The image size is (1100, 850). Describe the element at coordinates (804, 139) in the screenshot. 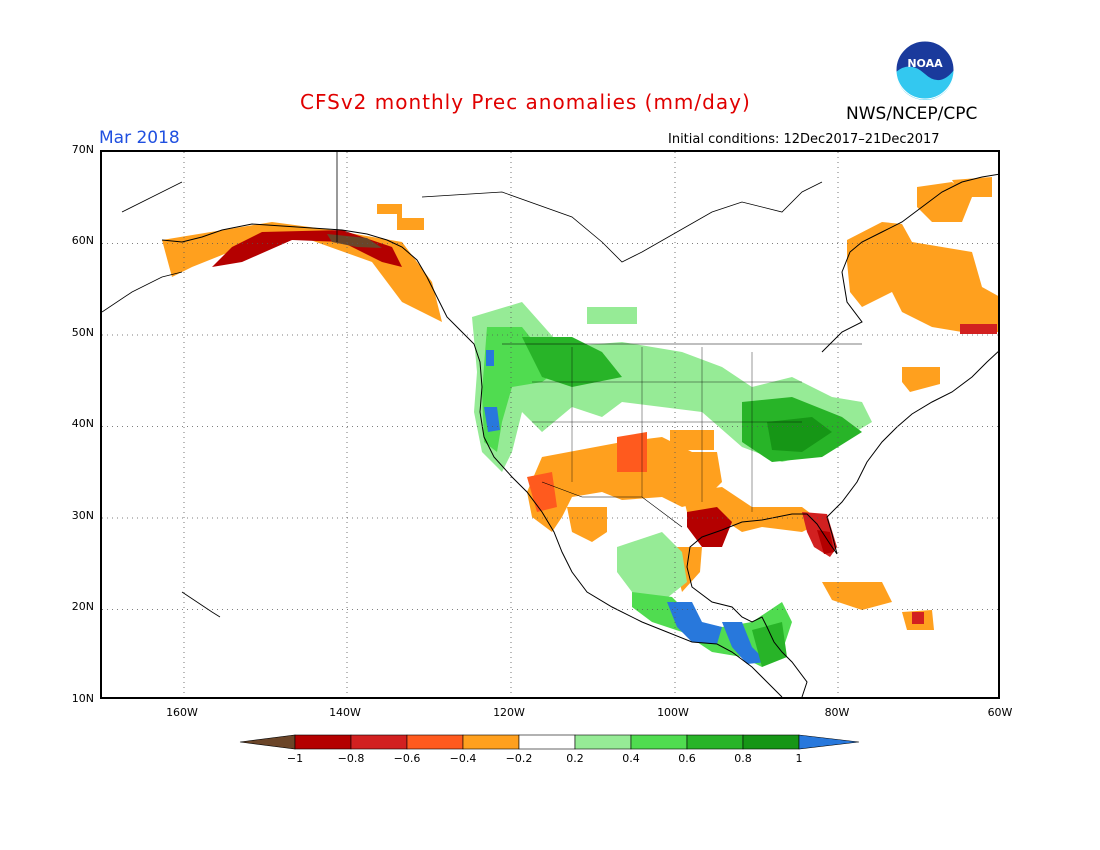

I see `initial-conditions: Initial conditions: 12Dec2017–21Dec2017` at that location.